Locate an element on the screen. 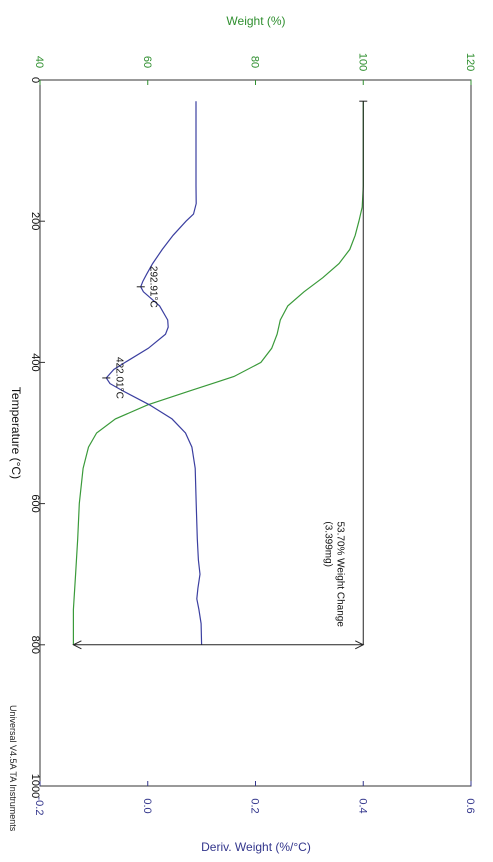  weight-change-arrowhead-right is located at coordinates (360, 645).